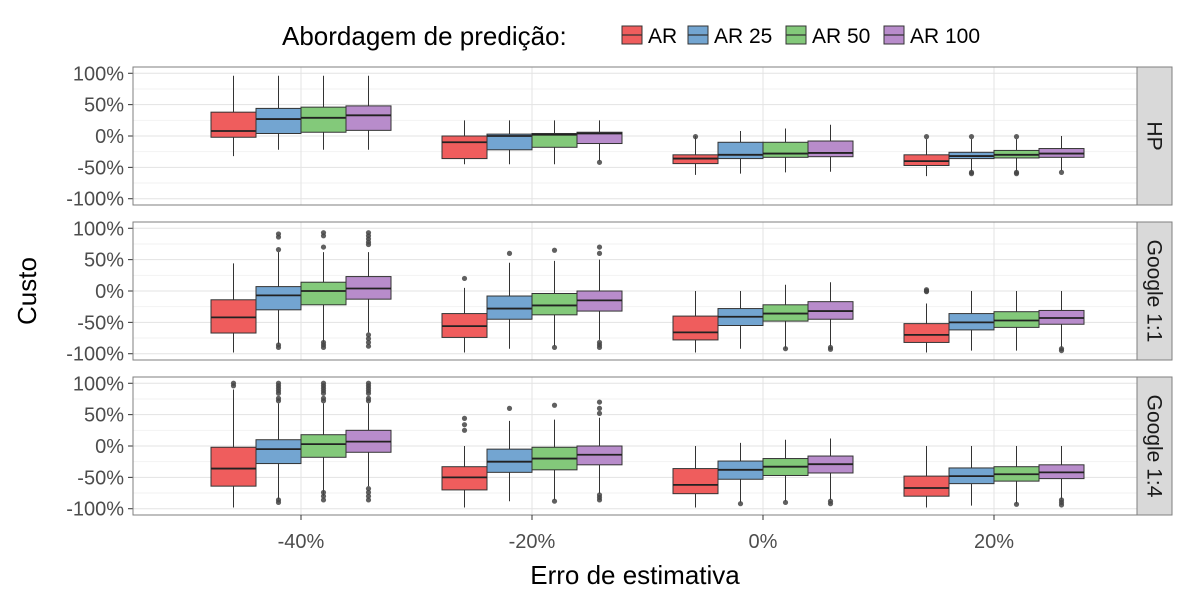 The width and height of the screenshot is (1200, 600). I want to click on legend-label: AR, so click(662, 36).